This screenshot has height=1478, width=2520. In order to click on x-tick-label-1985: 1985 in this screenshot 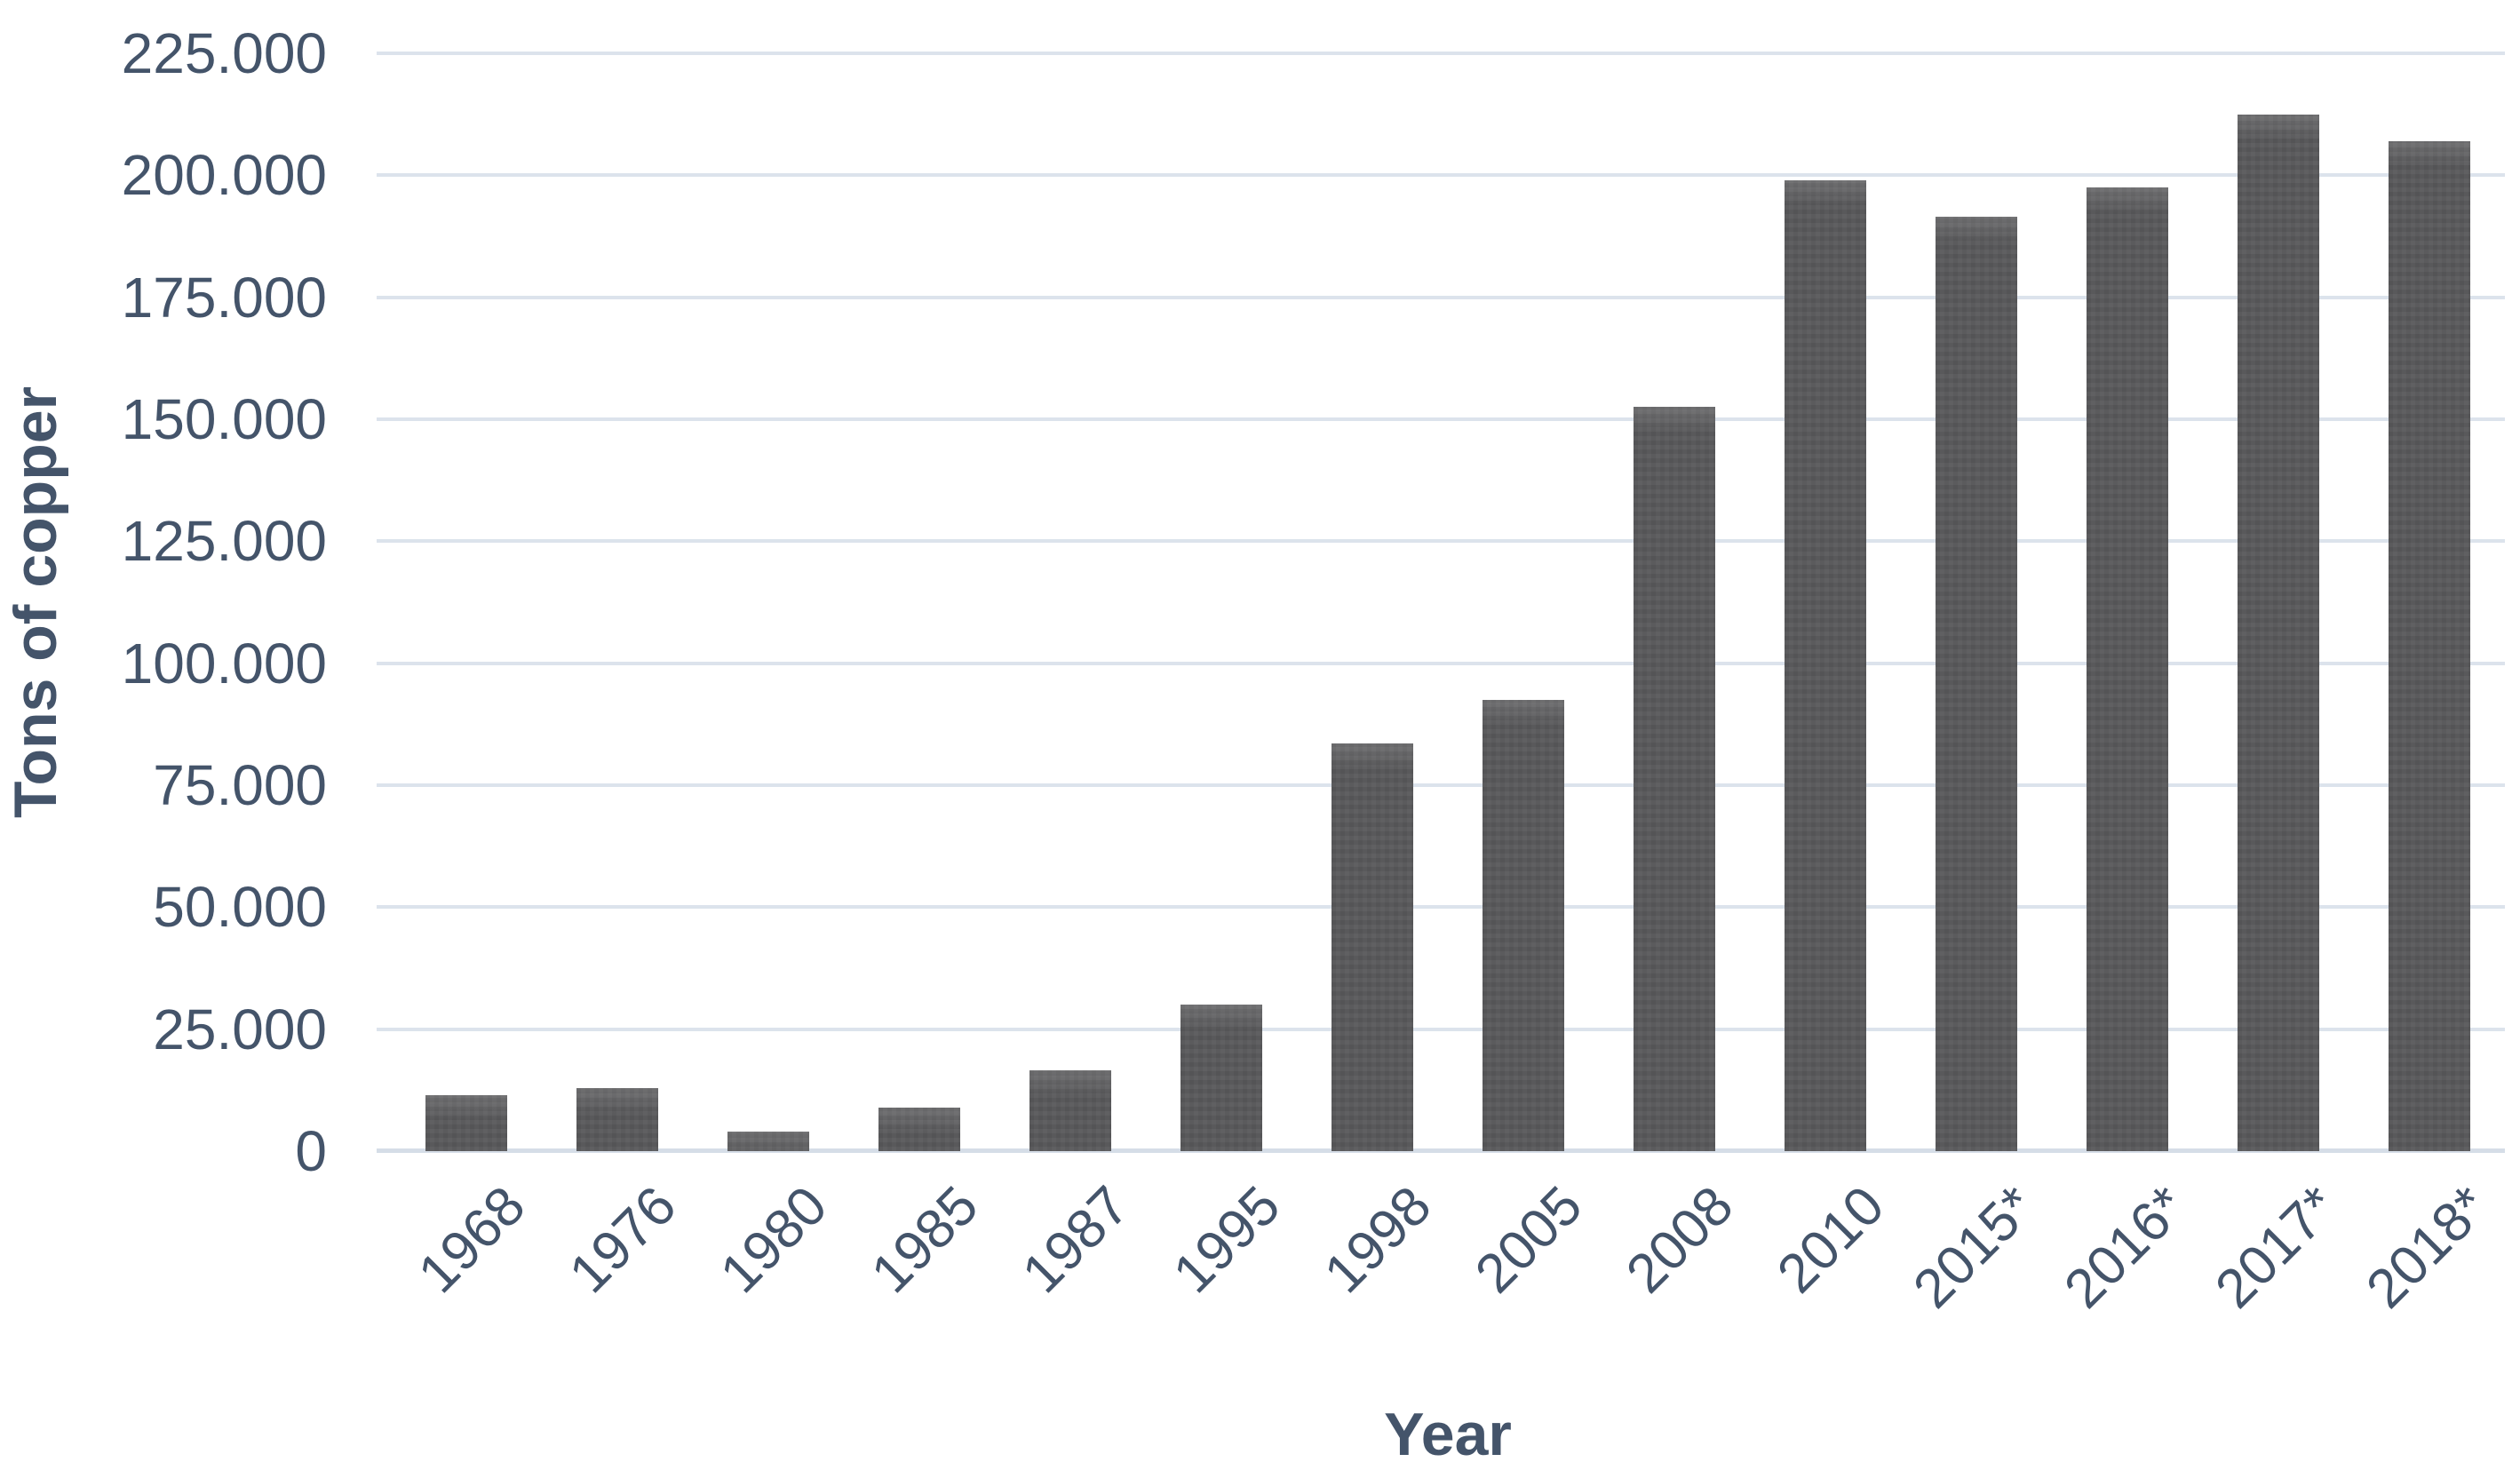, I will do `click(925, 1240)`.